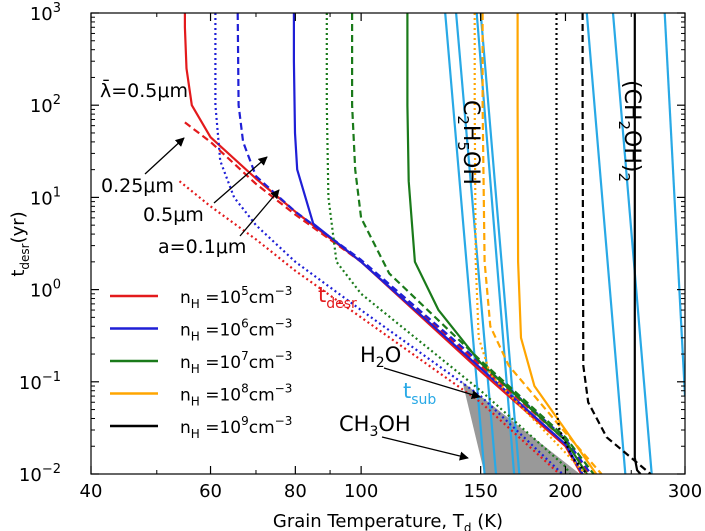 The width and height of the screenshot is (705, 531). Describe the element at coordinates (45, 290) in the screenshot. I see `y-tick-label: 10⁰` at that location.